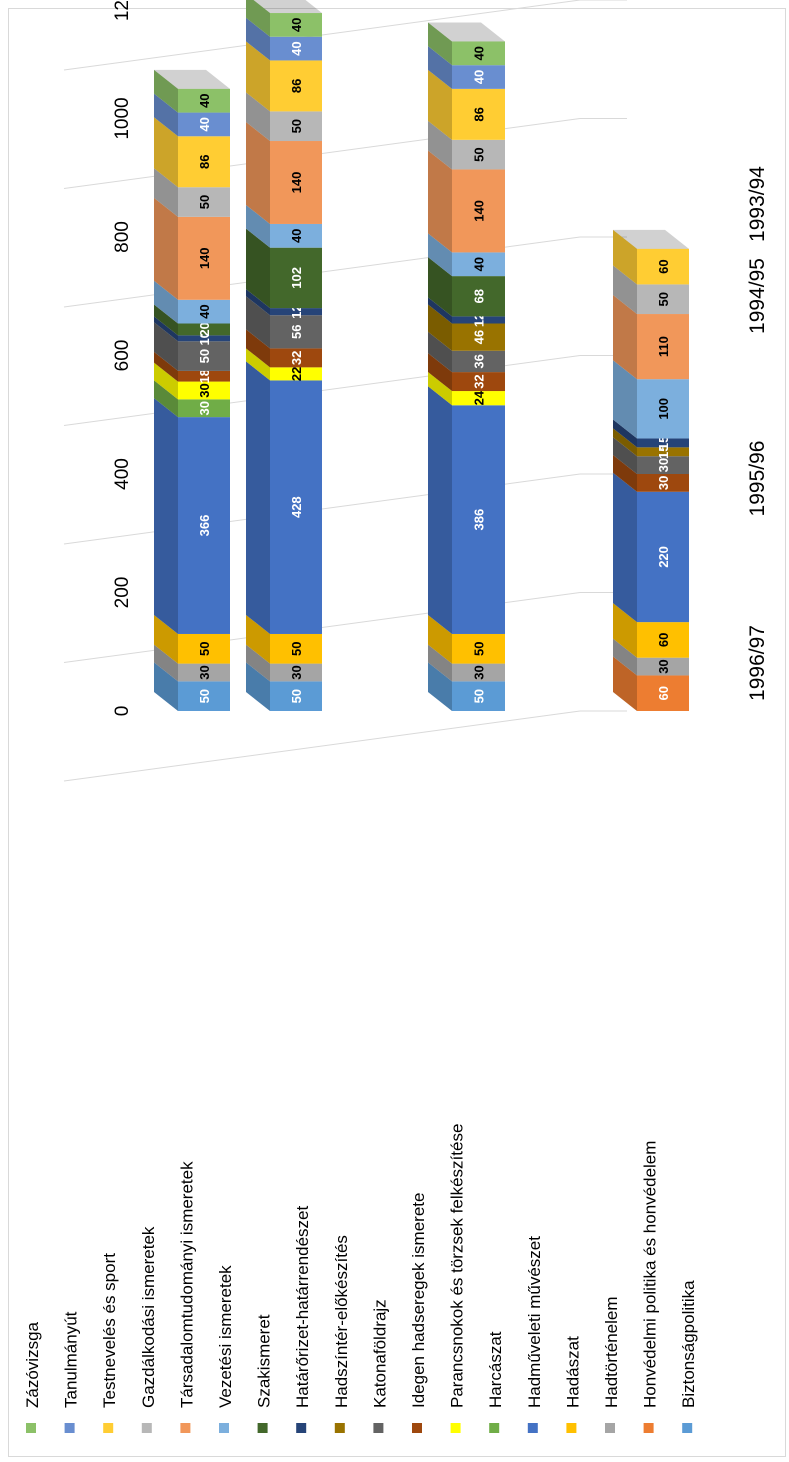 This screenshot has height=1462, width=789. I want to click on category-axis-label: 1995/96, so click(757, 479).